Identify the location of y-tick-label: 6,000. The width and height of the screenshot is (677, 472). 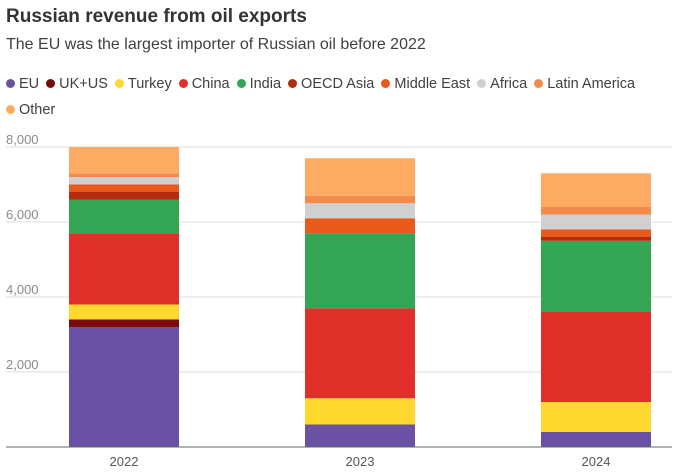
(22, 214).